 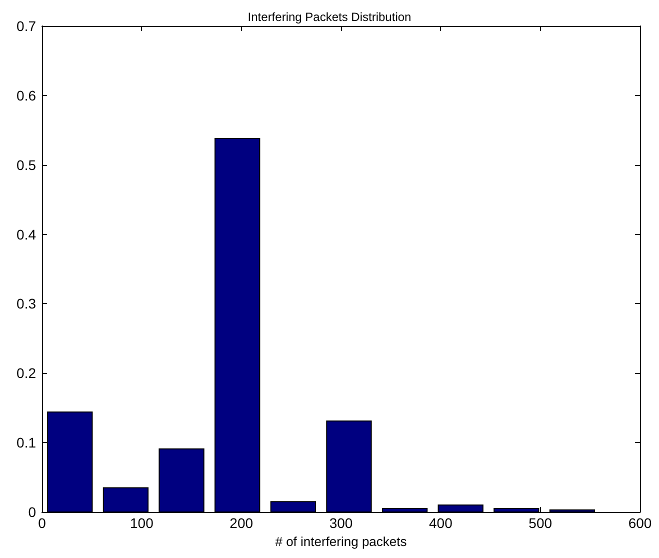 I want to click on y-tick-label: 0.1, so click(x=26, y=442).